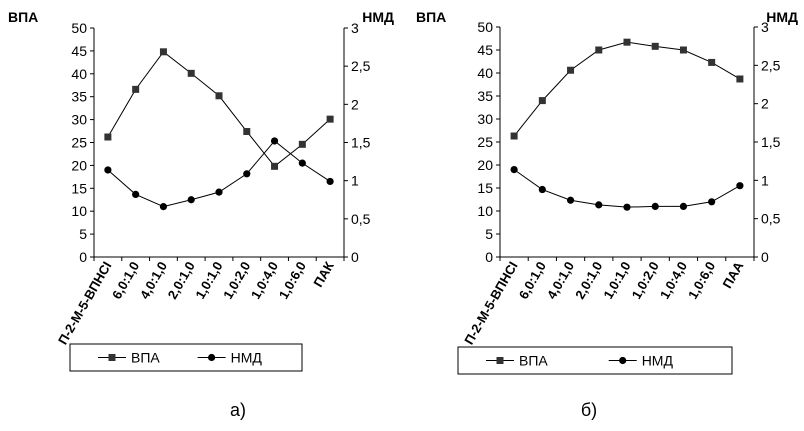 The height and width of the screenshot is (431, 804). What do you see at coordinates (500, 360) in the screenshot?
I see `legend-marker-vpa` at bounding box center [500, 360].